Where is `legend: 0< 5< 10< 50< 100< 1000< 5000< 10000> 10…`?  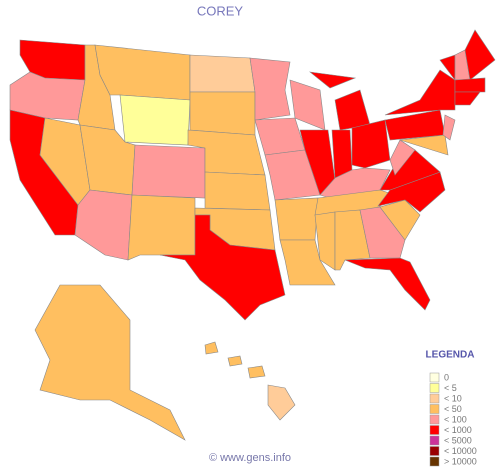 legend: 0< 5< 10< 50< 100< 1000< 5000< 10000> 10… is located at coordinates (453, 419).